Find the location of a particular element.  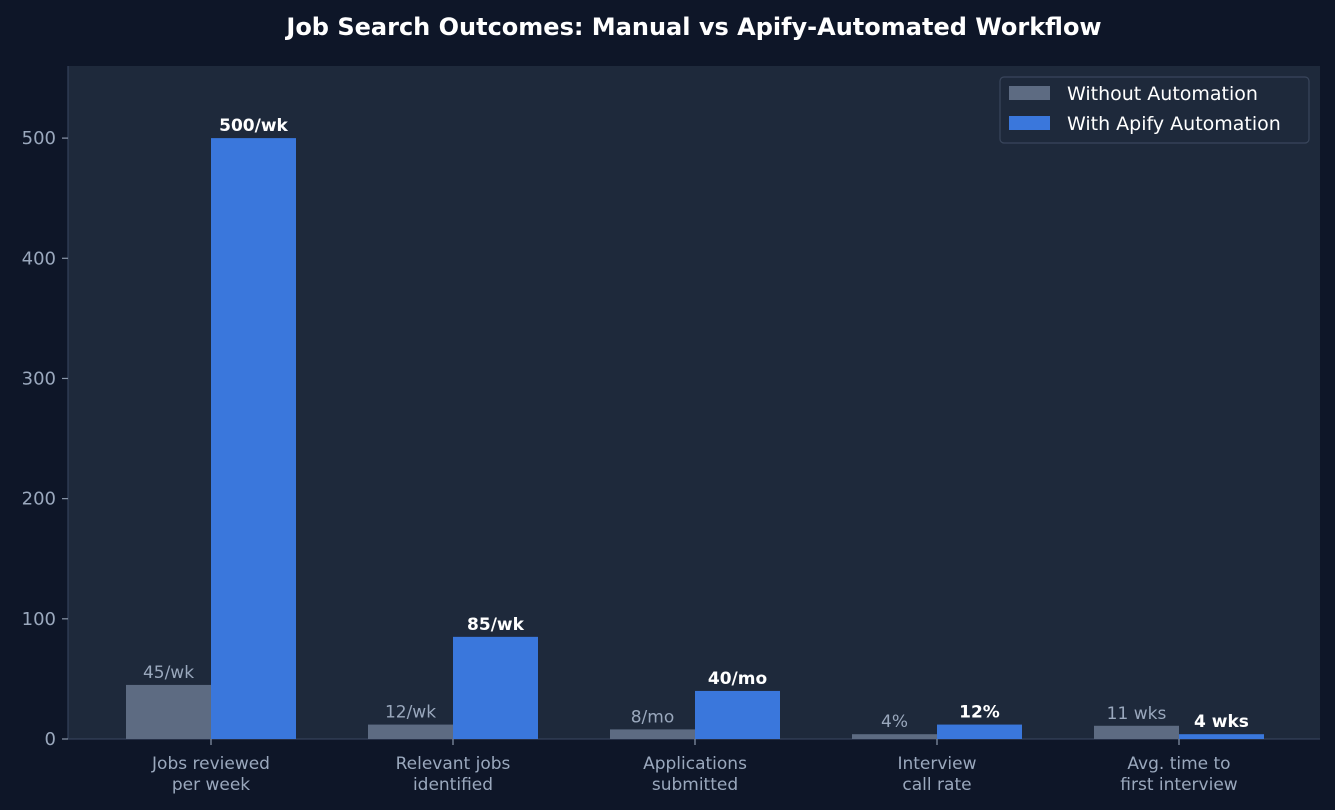

data-label-with-apify-automation: 40/mo is located at coordinates (737, 679).